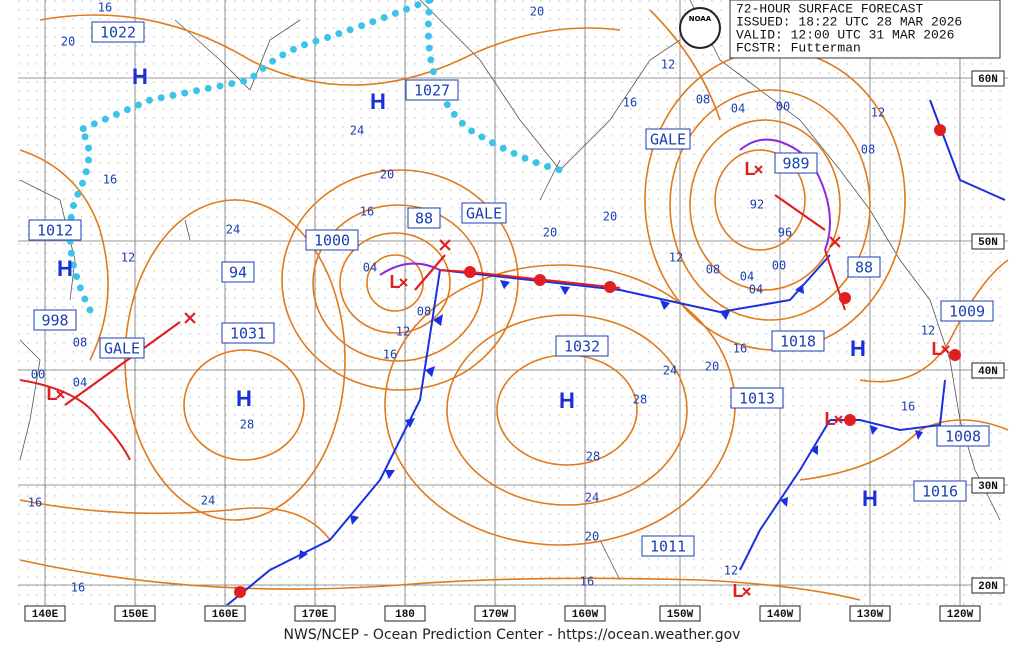 The image size is (1024, 656). I want to click on header-line: FCSTR: Futterman, so click(798, 47).